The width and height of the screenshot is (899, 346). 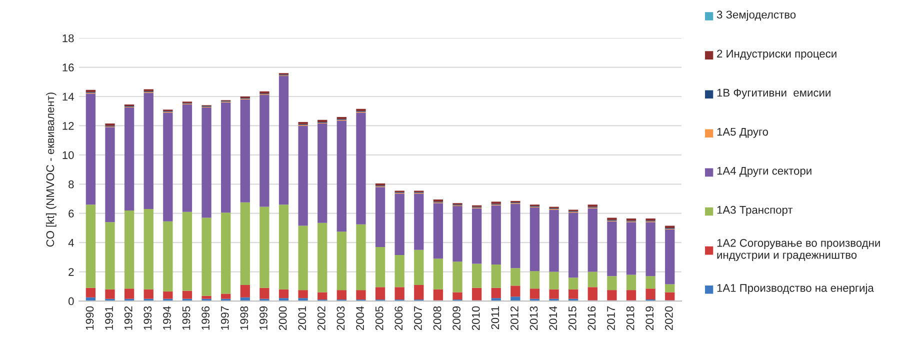 I want to click on x-tick-label: 2017, so click(x=611, y=318).